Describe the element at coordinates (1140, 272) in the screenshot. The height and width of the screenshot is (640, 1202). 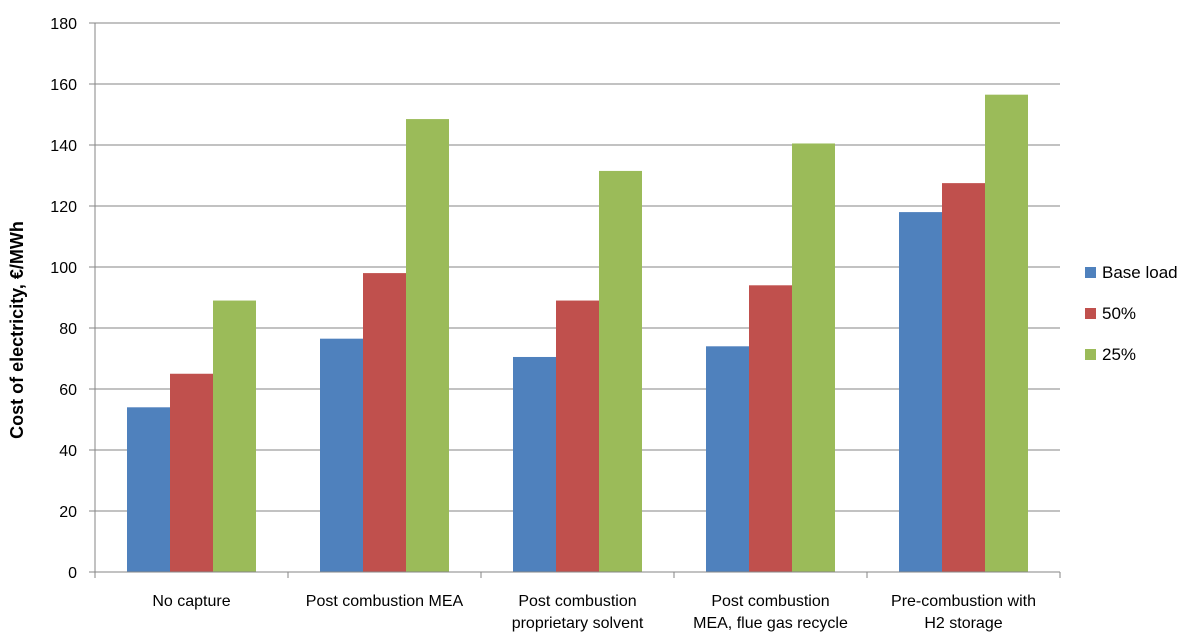
I see `legend-label: Base load` at that location.